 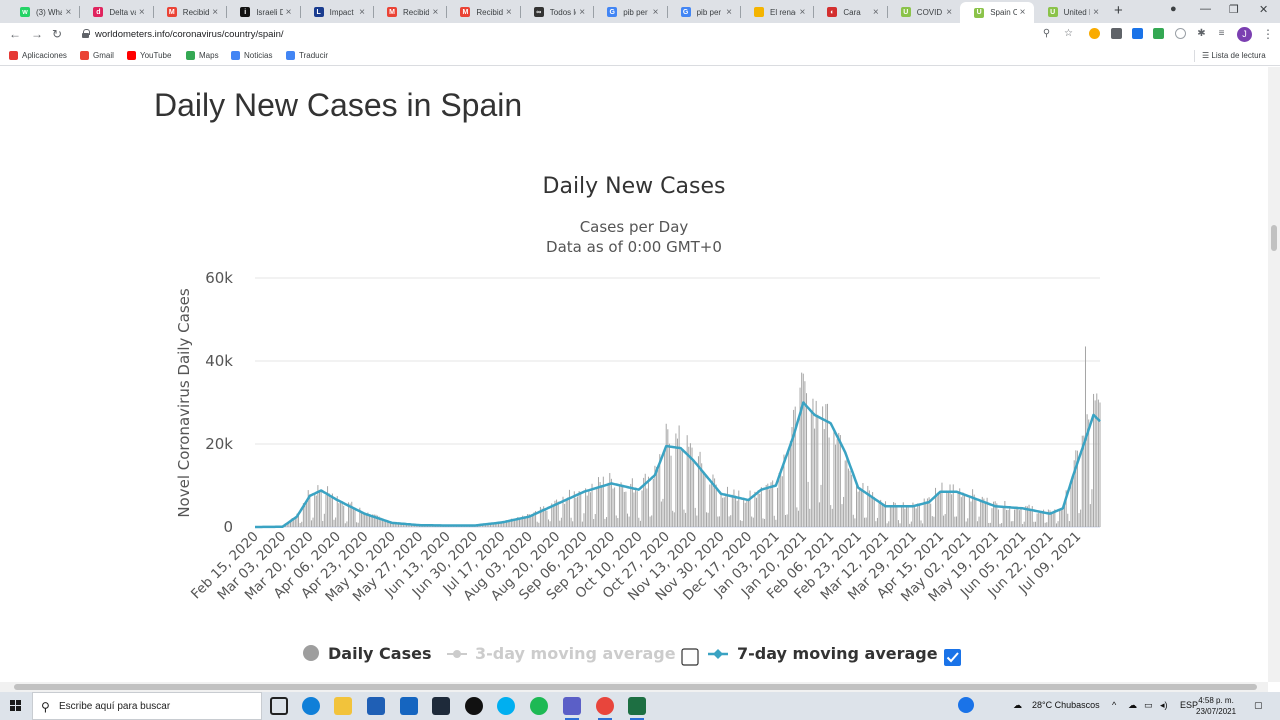 What do you see at coordinates (482, 12) in the screenshot?
I see `browser-tab: M Recibido×` at bounding box center [482, 12].